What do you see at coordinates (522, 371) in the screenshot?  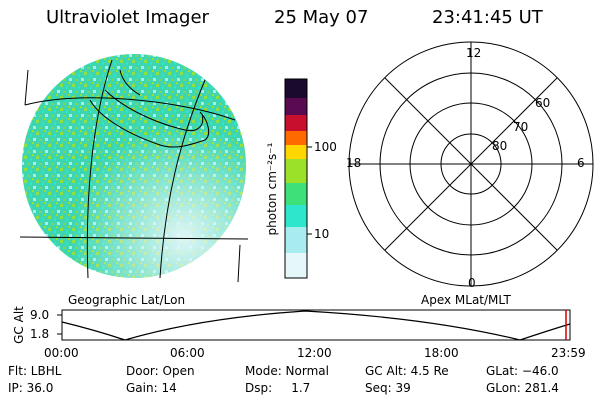 I see `glat-status: GLat: −46.0` at bounding box center [522, 371].